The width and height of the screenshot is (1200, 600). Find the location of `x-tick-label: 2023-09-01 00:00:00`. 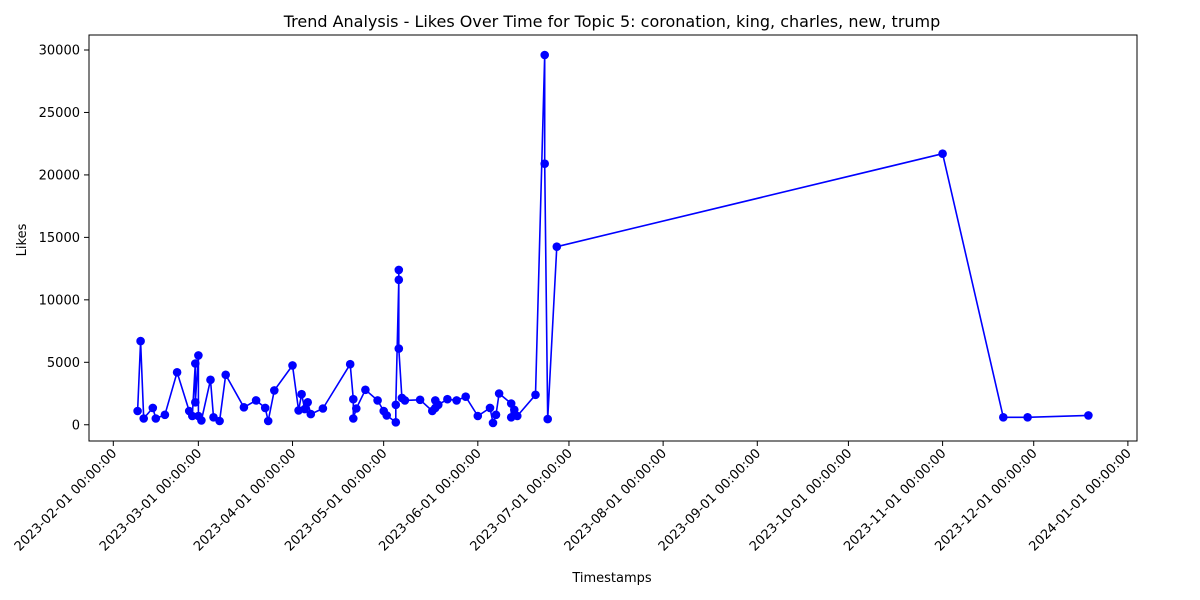

x-tick-label: 2023-09-01 00:00:00 is located at coordinates (710, 500).